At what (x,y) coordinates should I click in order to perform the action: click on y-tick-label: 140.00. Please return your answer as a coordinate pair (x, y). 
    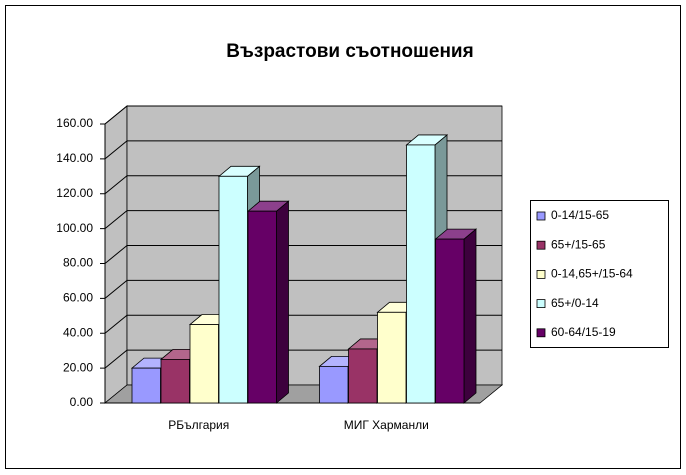
    Looking at the image, I should click on (74, 158).